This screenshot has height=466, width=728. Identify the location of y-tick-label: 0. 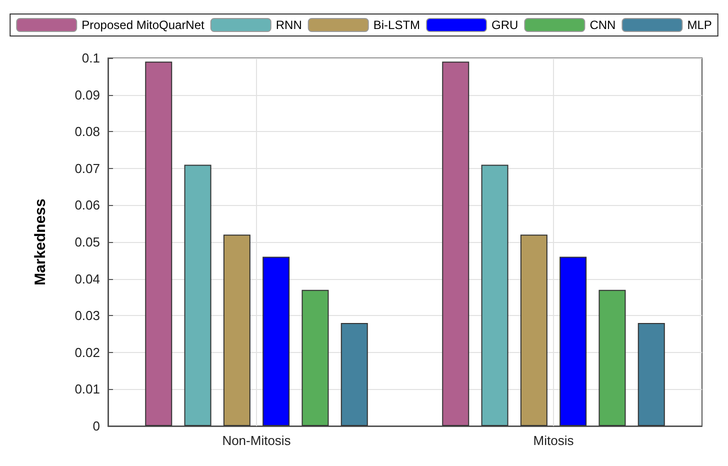
(96, 426).